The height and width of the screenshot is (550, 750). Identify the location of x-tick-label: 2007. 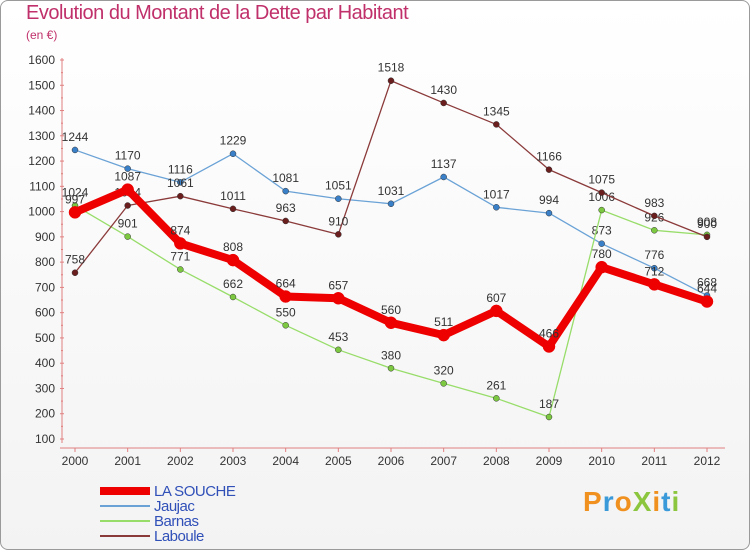
(443, 461).